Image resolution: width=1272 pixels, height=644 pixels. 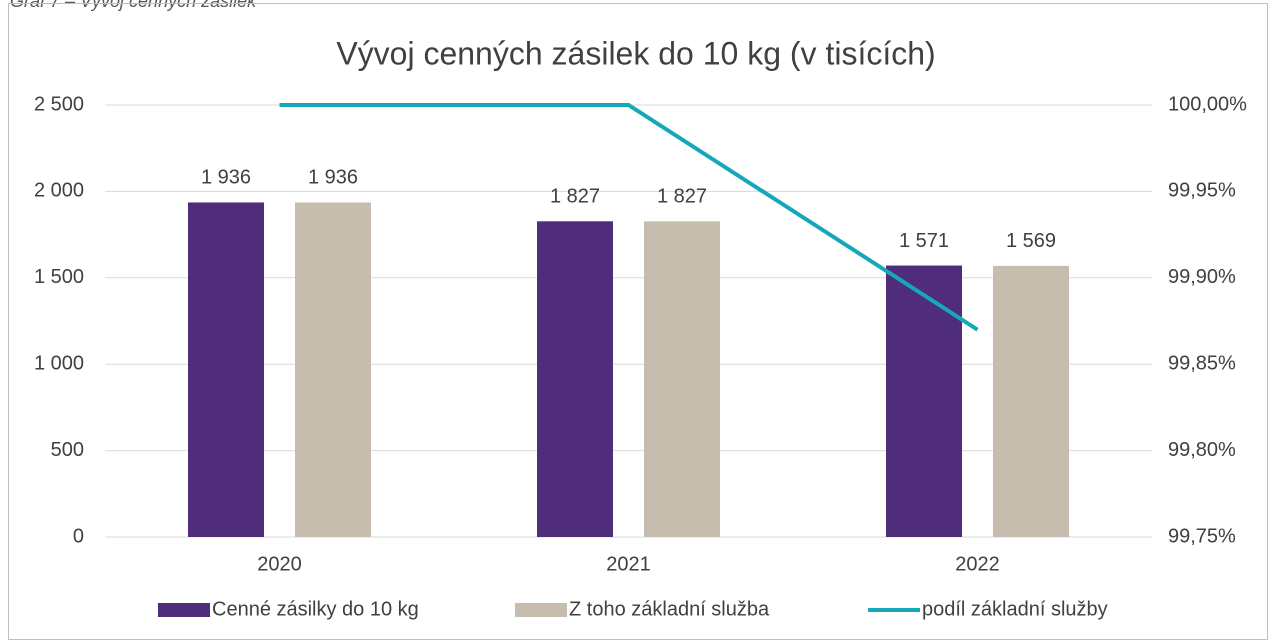 What do you see at coordinates (78, 536) in the screenshot?
I see `y-tick-label: 0` at bounding box center [78, 536].